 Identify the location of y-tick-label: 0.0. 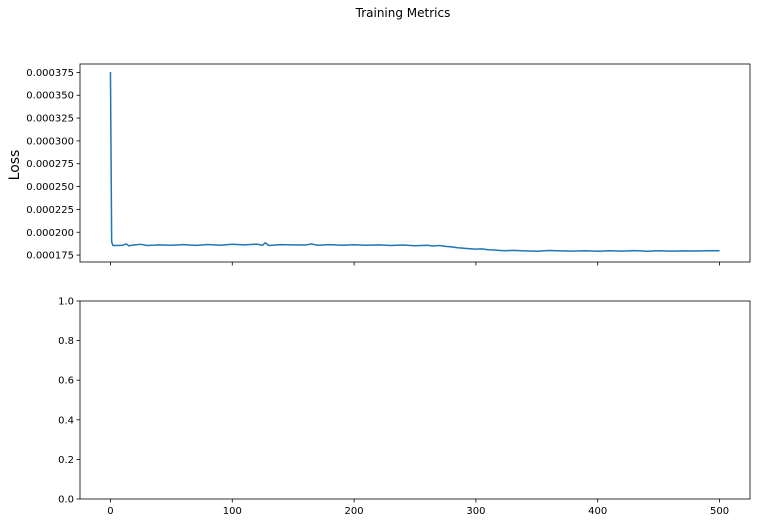
(66, 500).